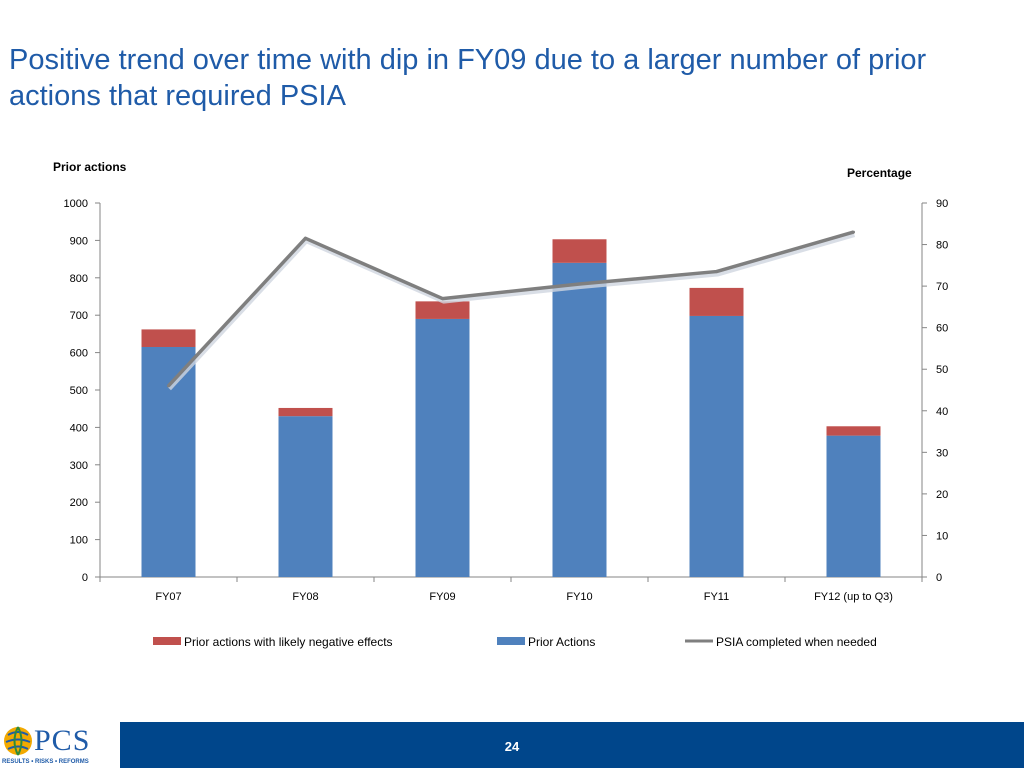  Describe the element at coordinates (796, 642) in the screenshot. I see `legend-label: PSIA completed when needed` at that location.